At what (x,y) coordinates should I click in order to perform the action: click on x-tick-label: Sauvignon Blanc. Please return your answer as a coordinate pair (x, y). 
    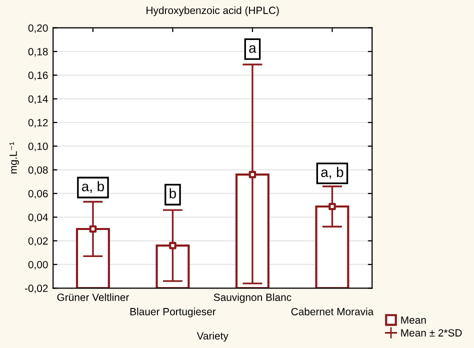
    Looking at the image, I should click on (253, 298).